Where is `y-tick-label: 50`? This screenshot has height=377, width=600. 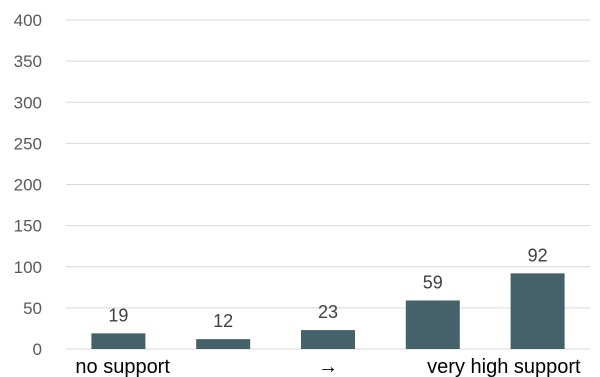
y-tick-label: 50 is located at coordinates (32, 308).